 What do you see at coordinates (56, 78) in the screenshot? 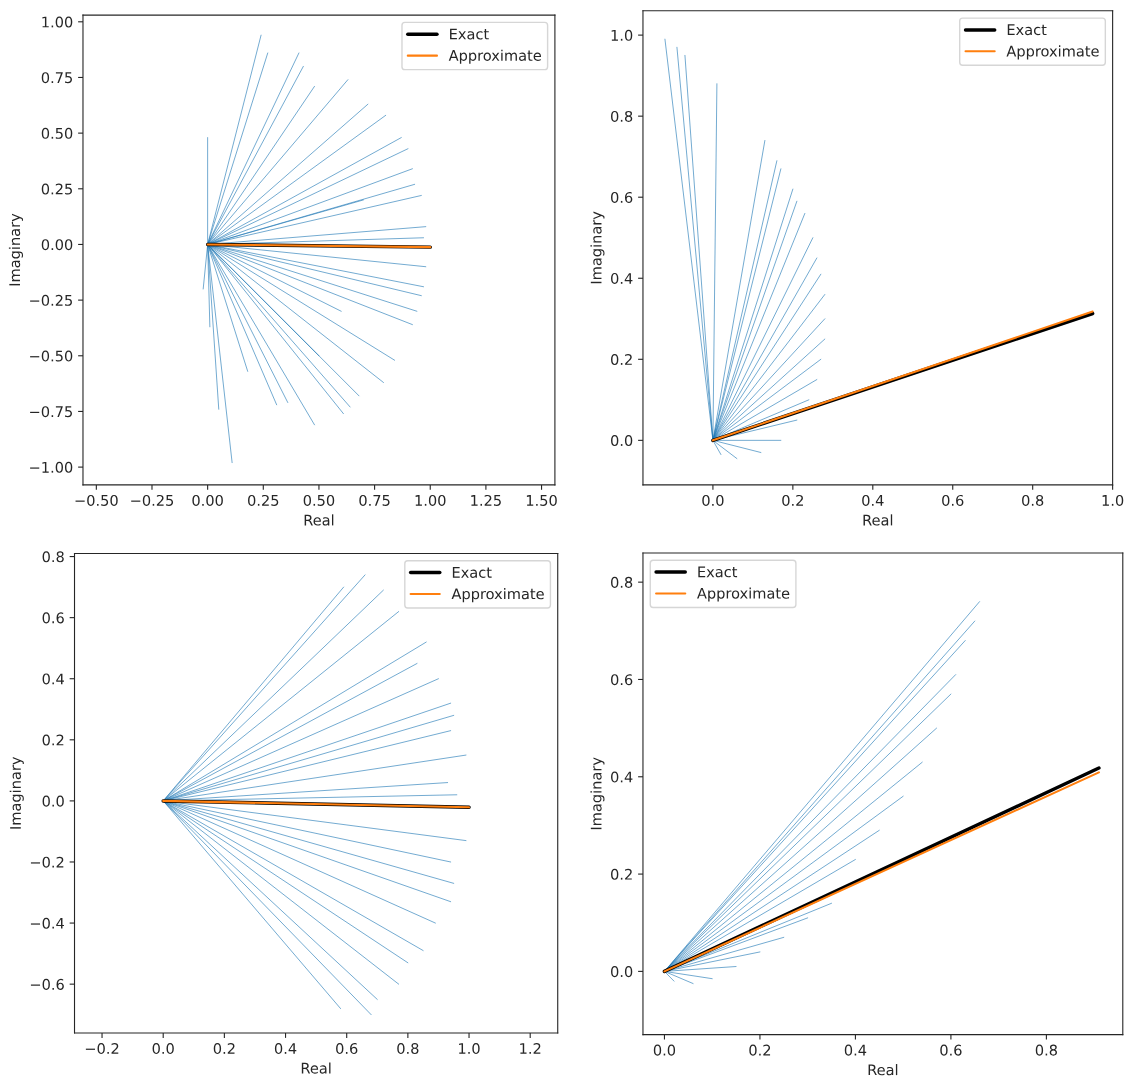
I see `y-tick-label: 0.75` at bounding box center [56, 78].